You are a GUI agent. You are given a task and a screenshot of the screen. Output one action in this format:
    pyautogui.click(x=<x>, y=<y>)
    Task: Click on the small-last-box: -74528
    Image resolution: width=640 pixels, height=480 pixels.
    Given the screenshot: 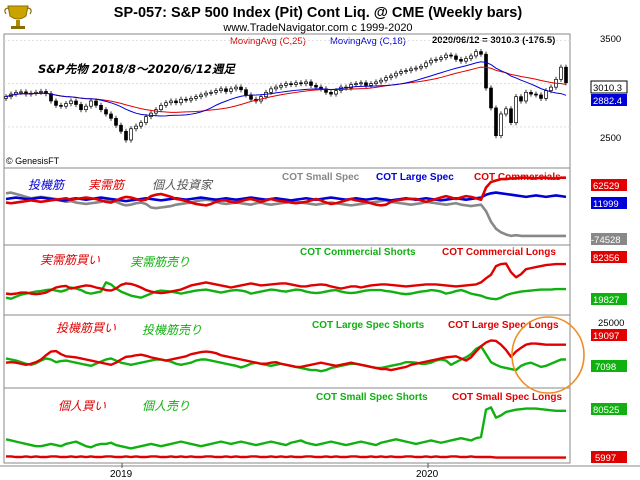 What is the action you would take?
    pyautogui.click(x=606, y=240)
    